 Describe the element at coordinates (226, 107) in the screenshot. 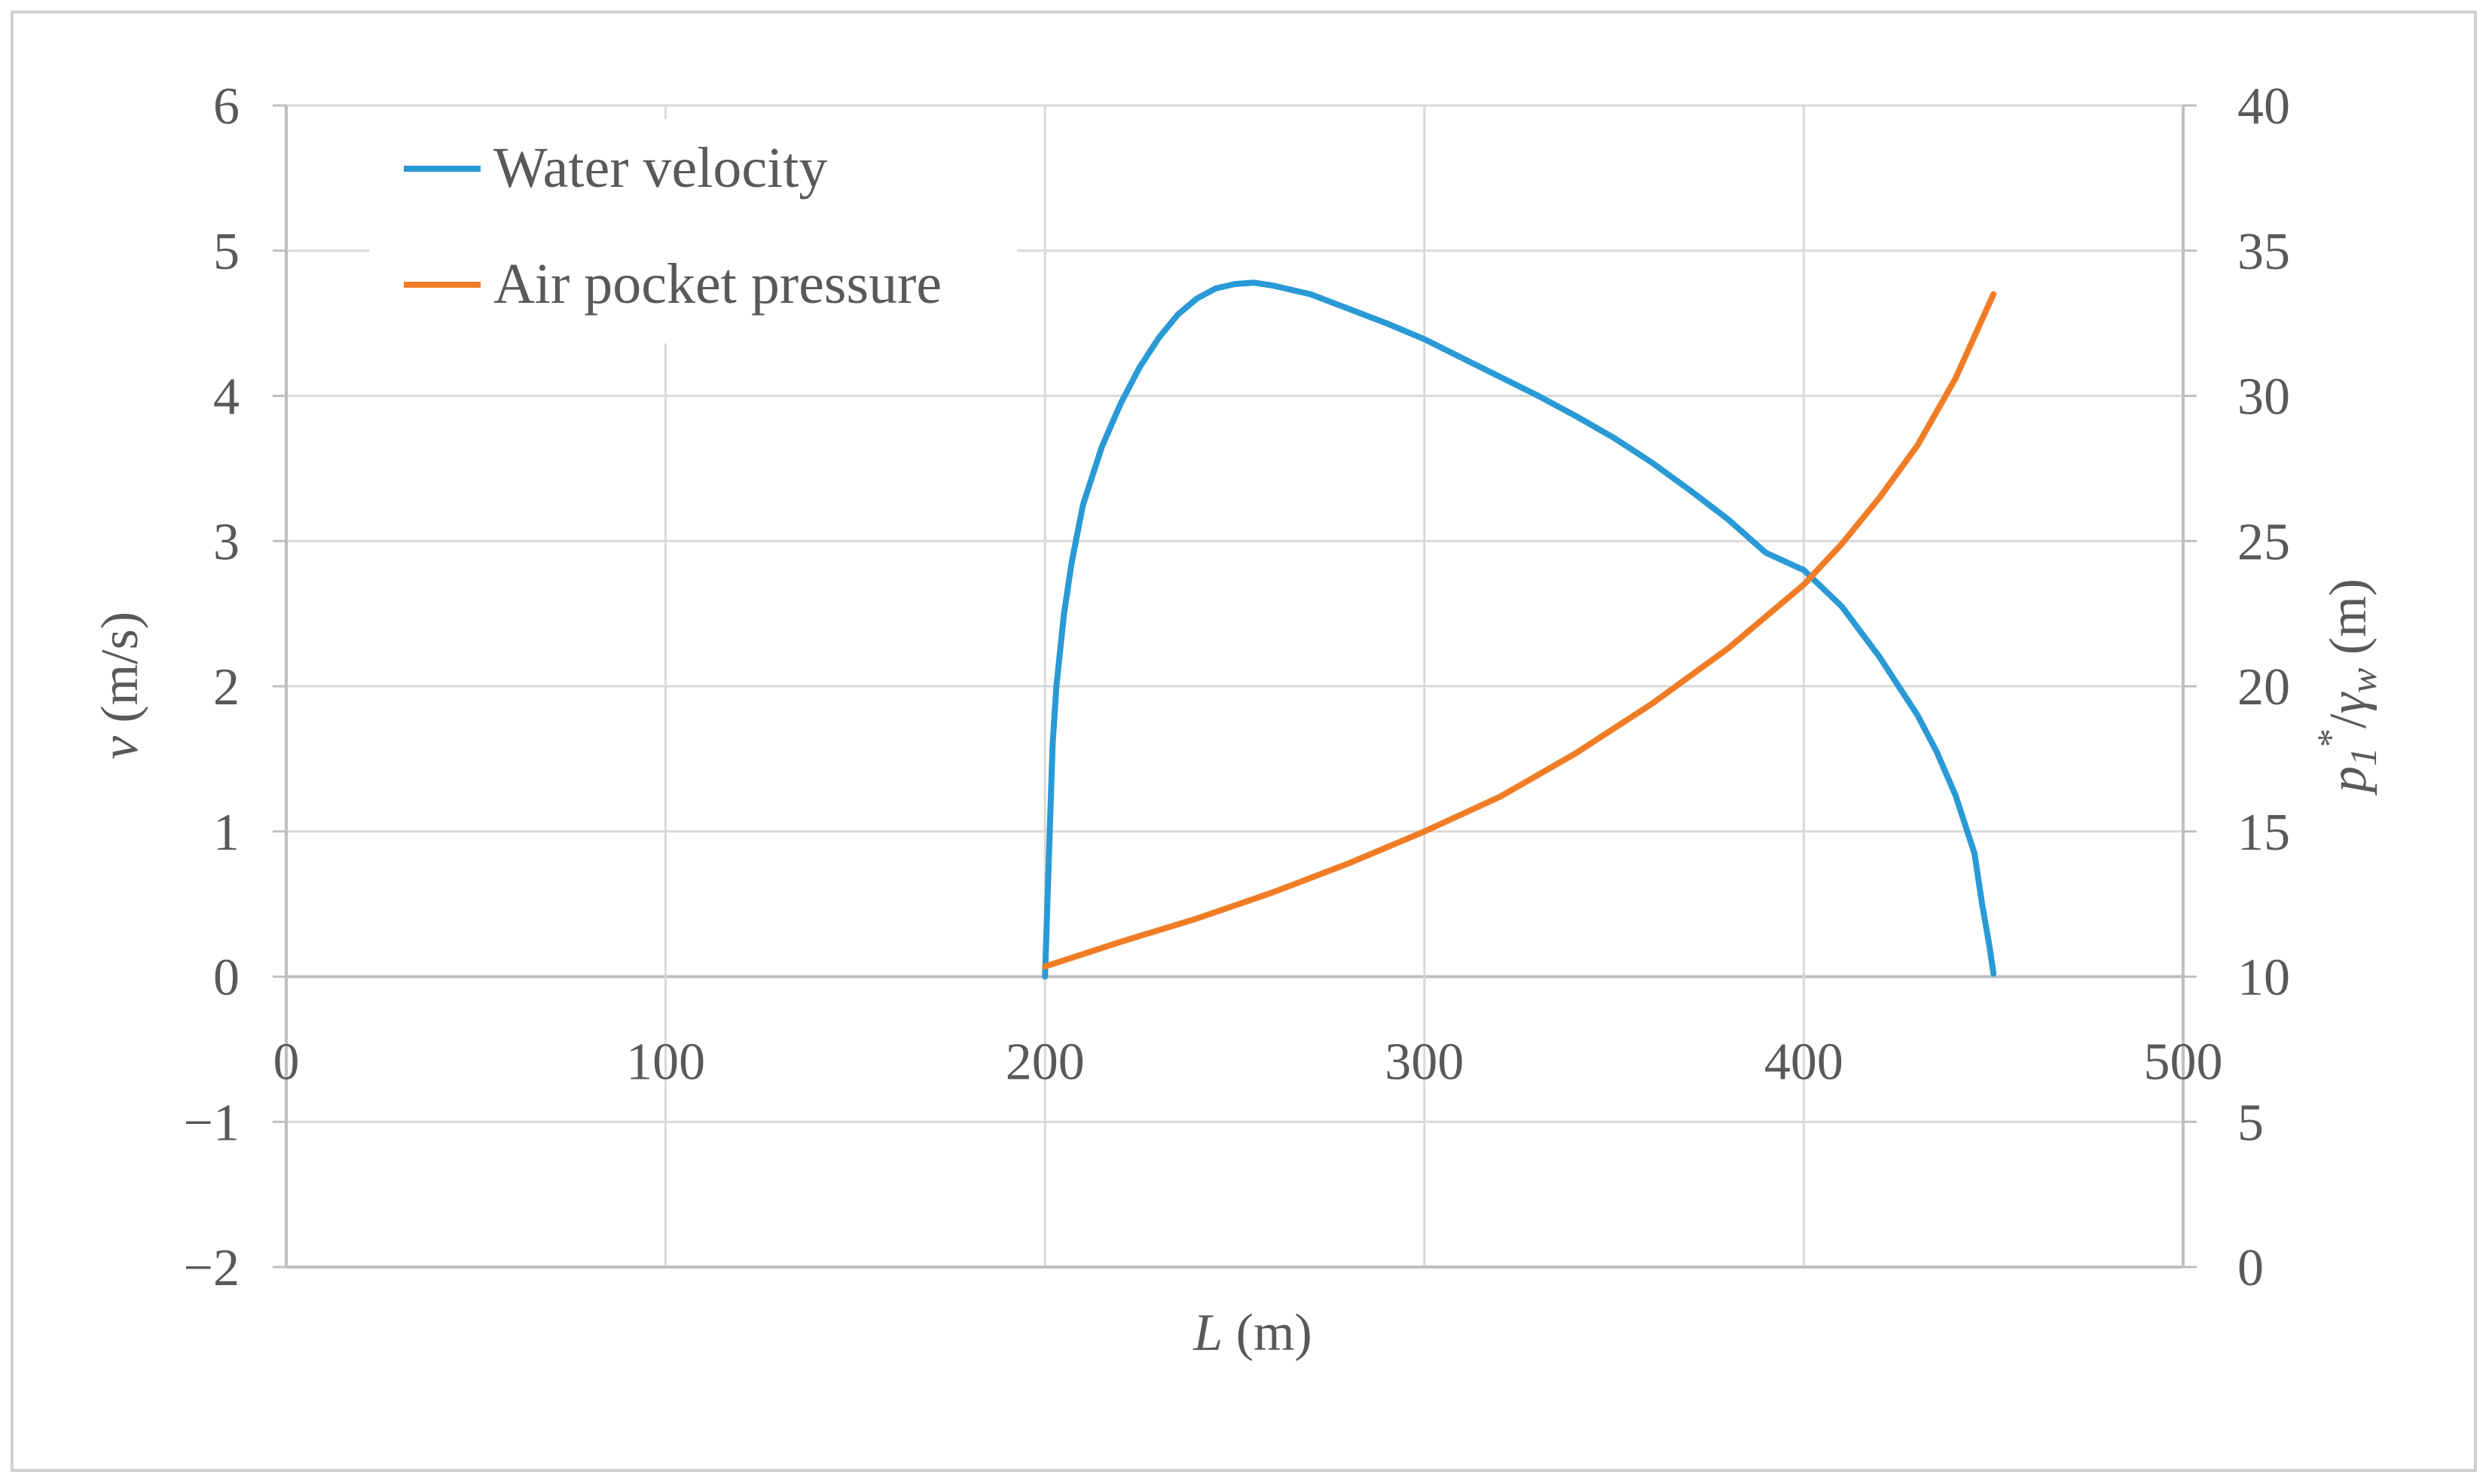

I see `y-tick-label: 6` at that location.